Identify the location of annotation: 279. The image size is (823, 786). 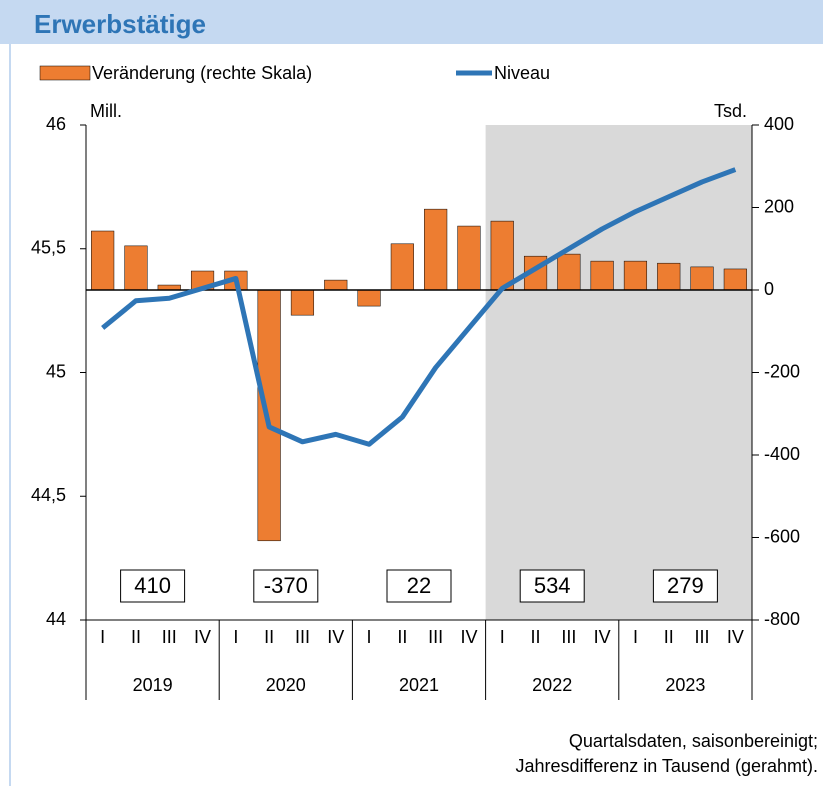
(685, 585).